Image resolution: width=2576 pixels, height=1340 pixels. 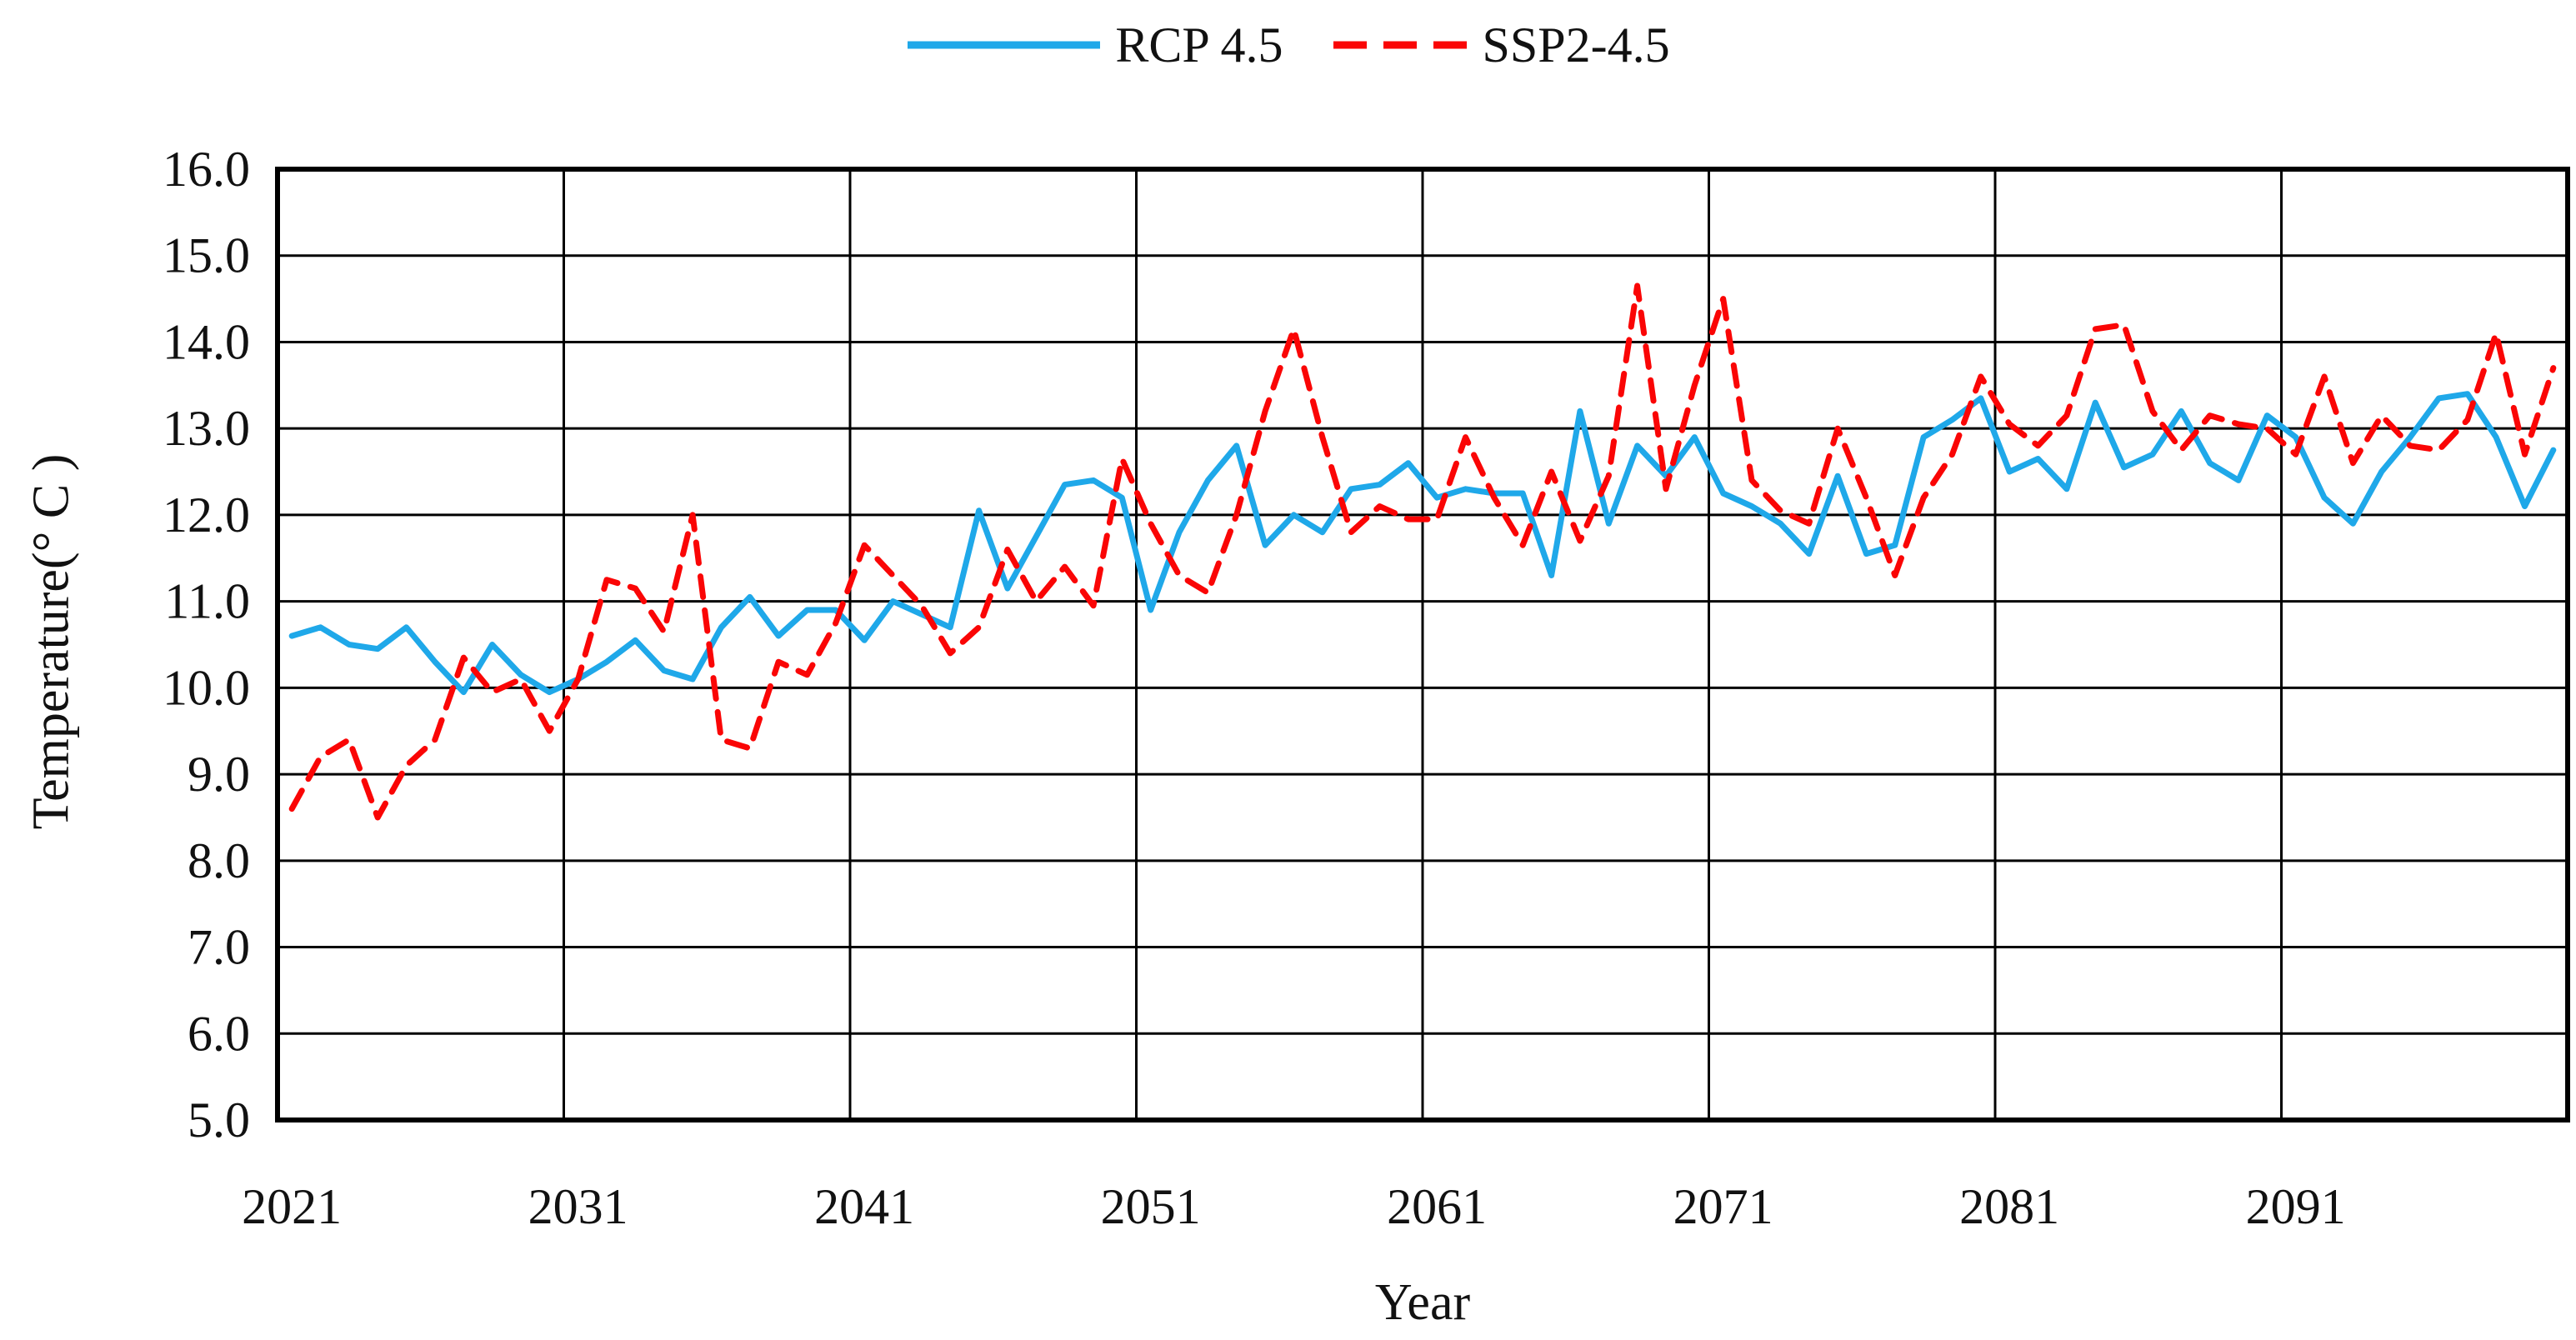 I want to click on legend-swatch-solid-line, so click(x=1005, y=45).